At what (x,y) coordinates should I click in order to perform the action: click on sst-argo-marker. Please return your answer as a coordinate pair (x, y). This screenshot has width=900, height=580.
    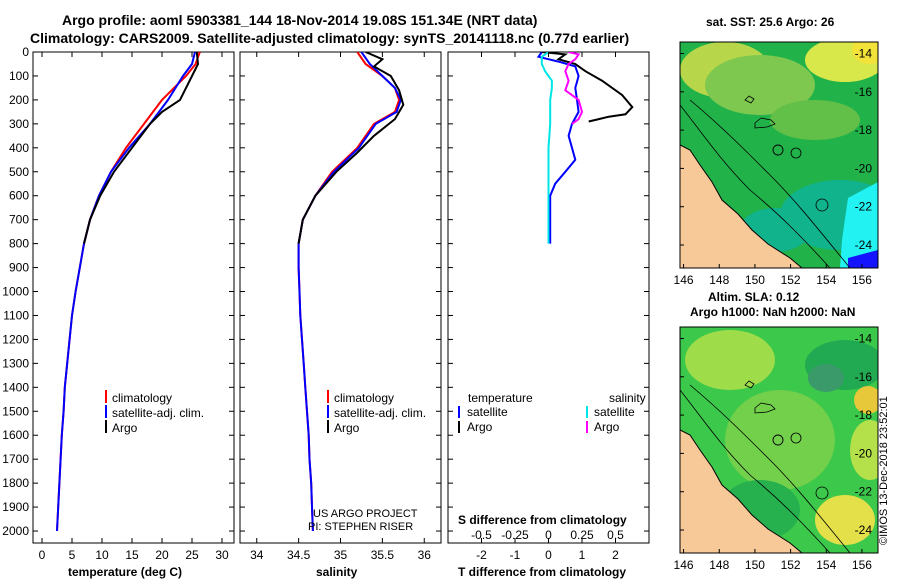
    Looking at the image, I should click on (778, 150).